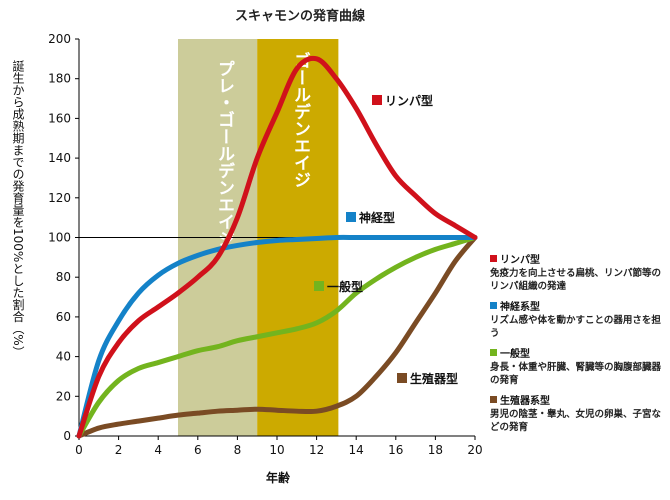 The width and height of the screenshot is (670, 500). What do you see at coordinates (300, 119) in the screenshot?
I see `age-band-label-1: ゴールデンエイジ` at bounding box center [300, 119].